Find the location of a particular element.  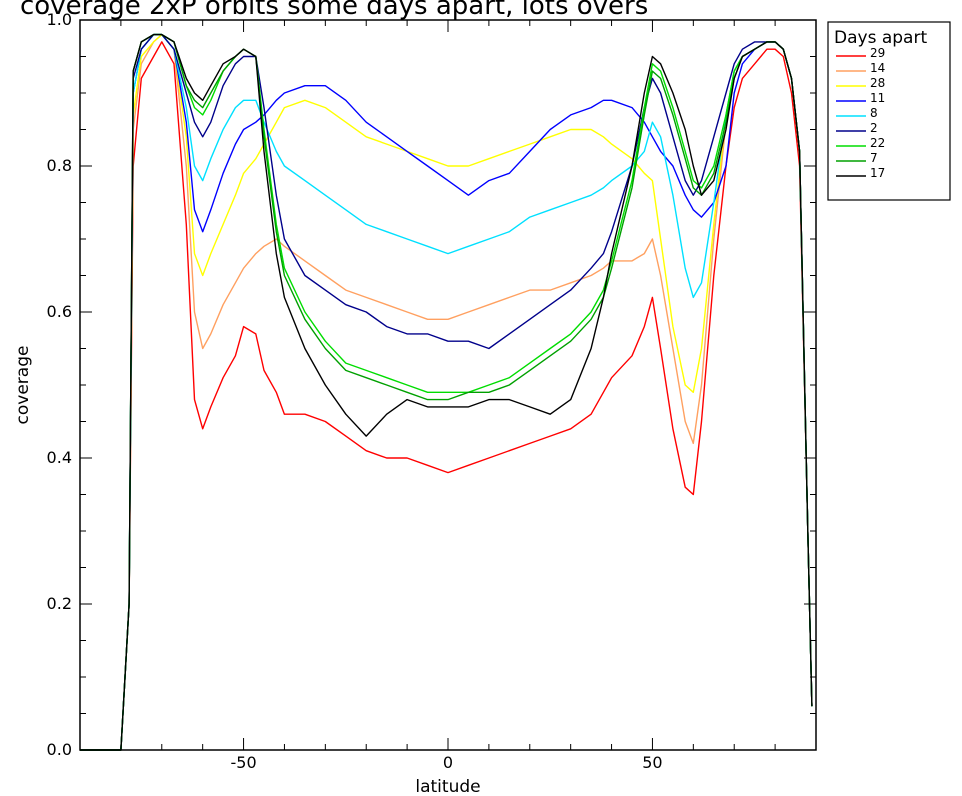

y-tick-label: 0.8 is located at coordinates (59, 165).